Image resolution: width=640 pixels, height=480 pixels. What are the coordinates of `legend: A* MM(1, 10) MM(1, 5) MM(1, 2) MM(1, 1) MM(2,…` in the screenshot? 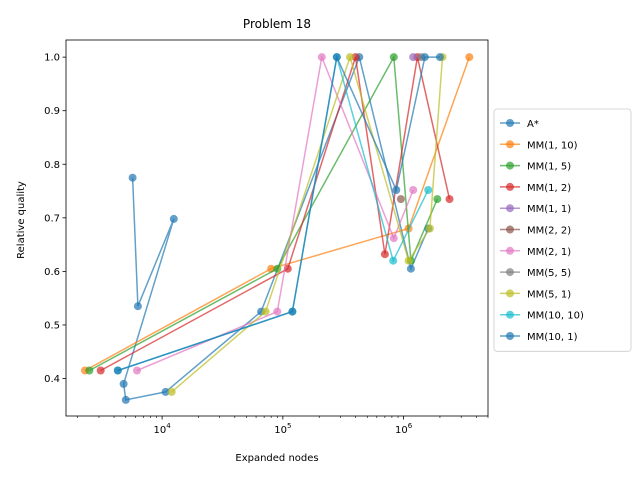 It's located at (562, 230).